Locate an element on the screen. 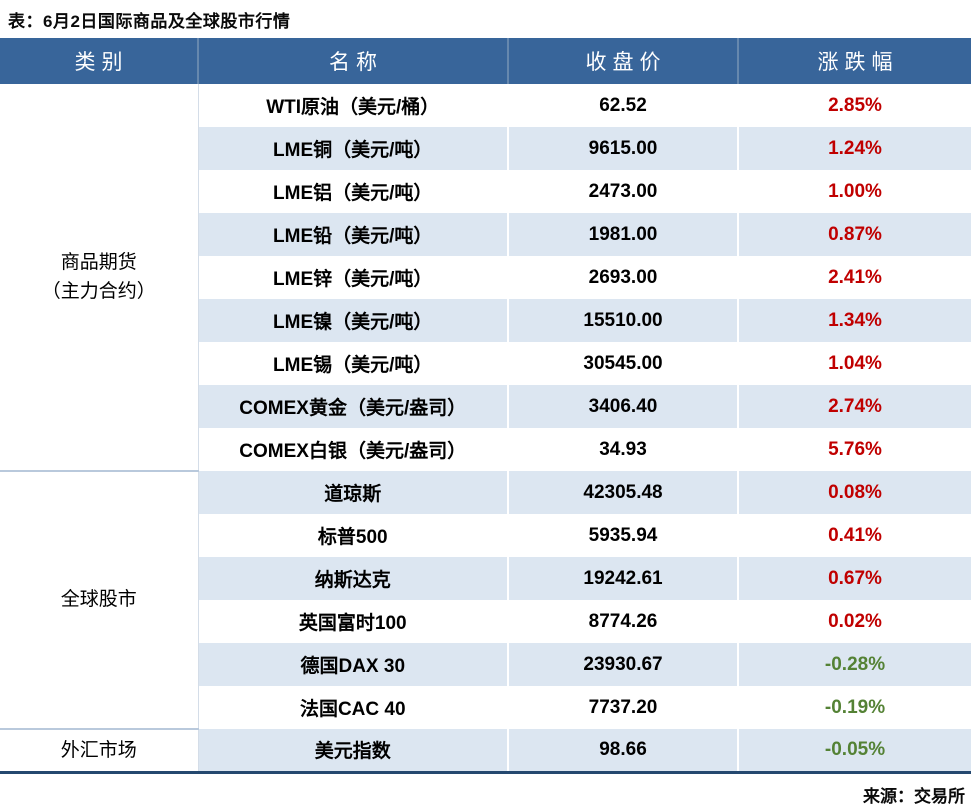 The height and width of the screenshot is (807, 971). close-price-cell: 23930.67 is located at coordinates (622, 664).